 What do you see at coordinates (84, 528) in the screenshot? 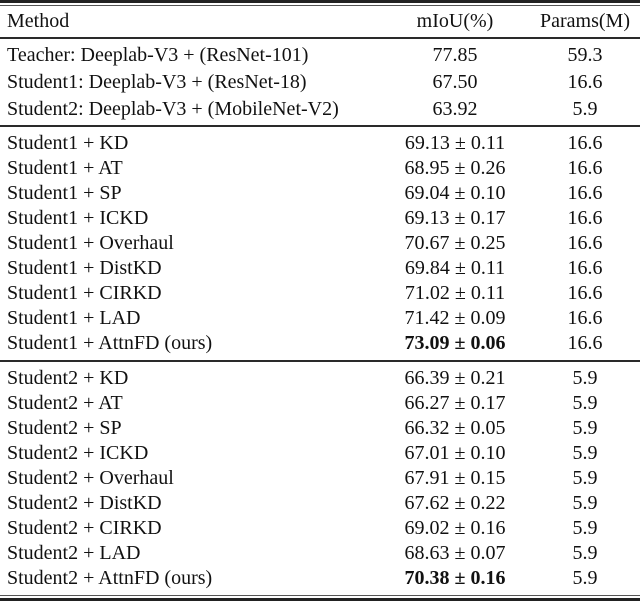
I see `method-cell: Student2 + CIRKD` at bounding box center [84, 528].